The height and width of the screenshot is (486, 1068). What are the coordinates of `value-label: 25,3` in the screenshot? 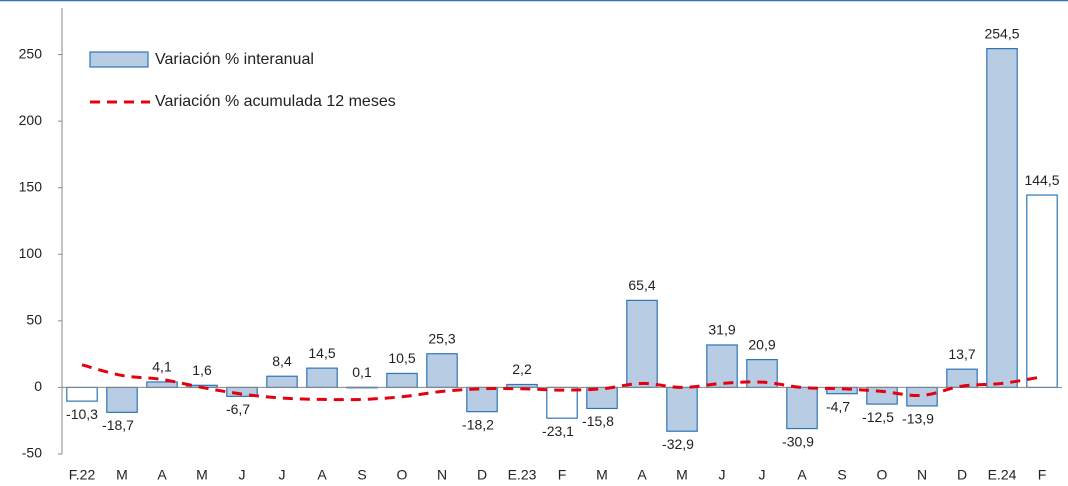 It's located at (441, 338).